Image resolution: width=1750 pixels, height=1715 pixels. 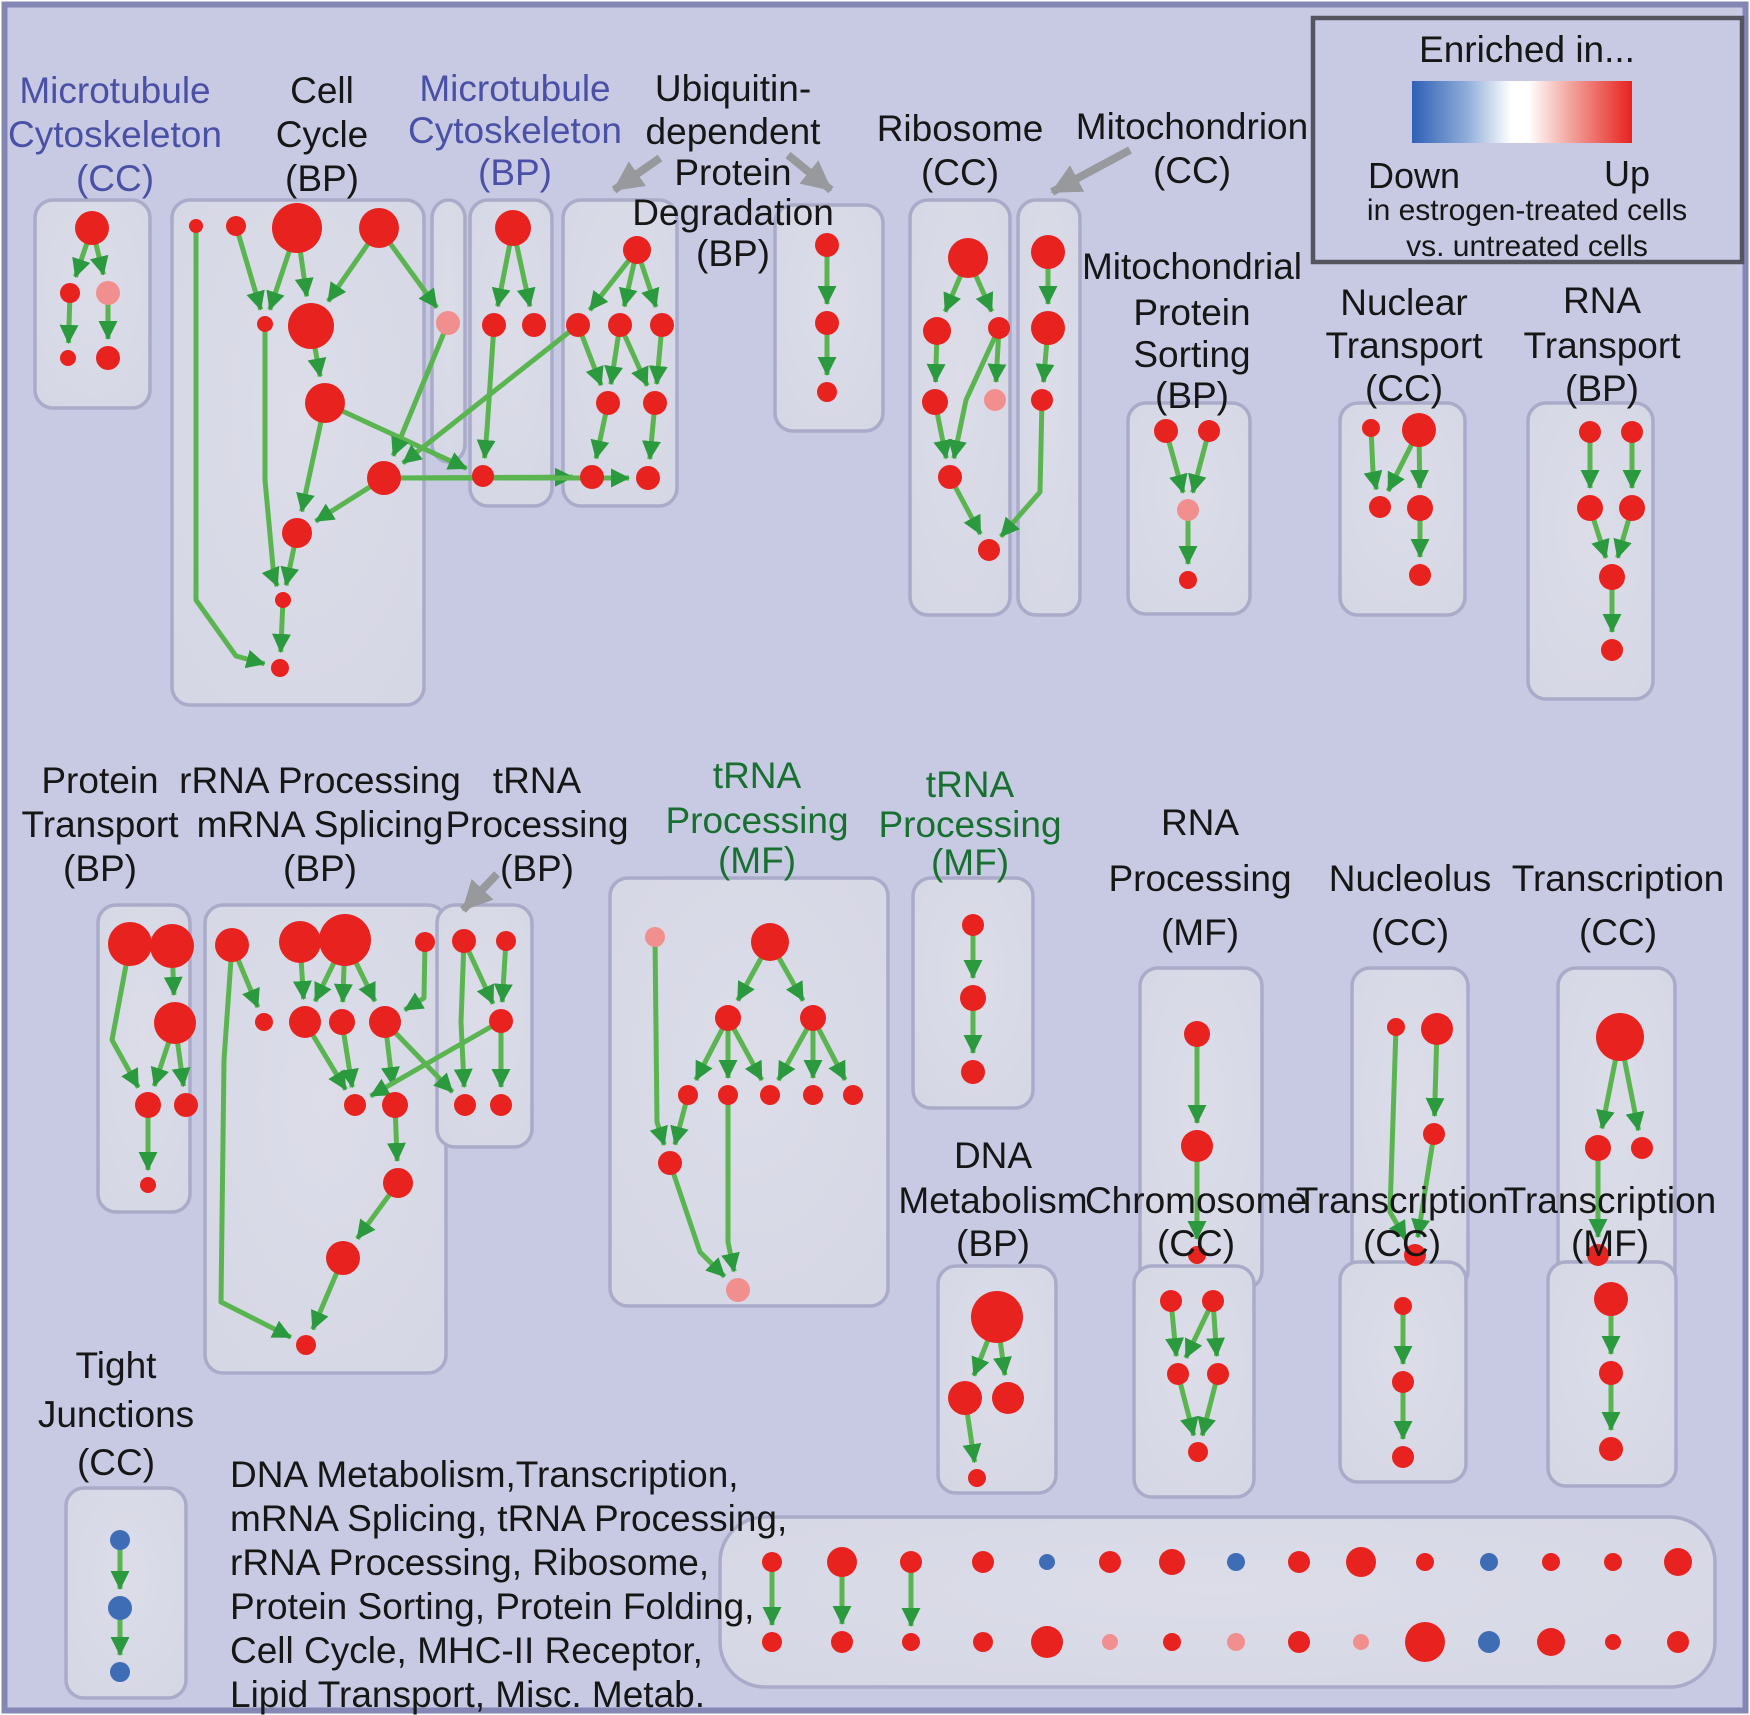 I want to click on go-term-node-ZA8, so click(x=1236, y=1562).